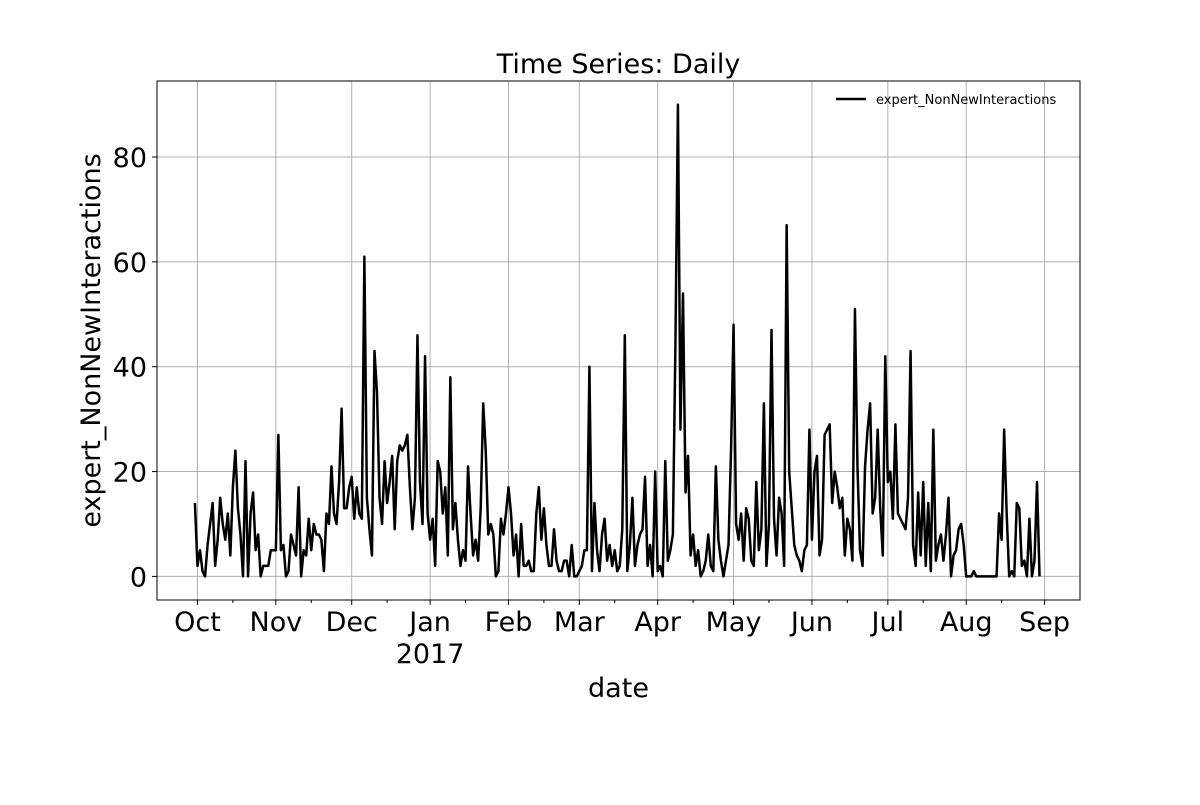  Describe the element at coordinates (580, 622) in the screenshot. I see `x-tick-label: Mar` at that location.